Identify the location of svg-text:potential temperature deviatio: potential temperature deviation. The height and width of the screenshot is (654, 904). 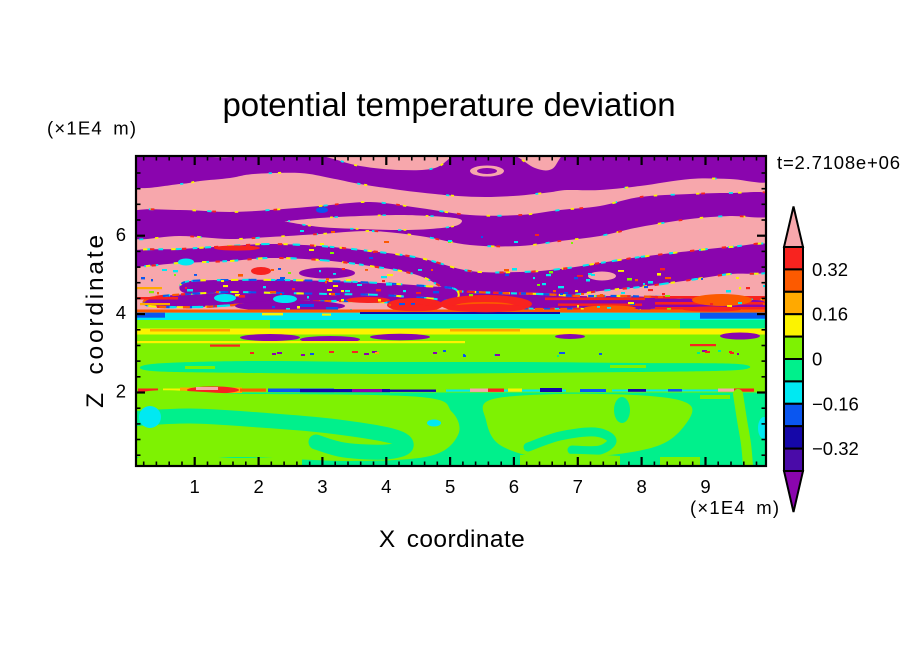
(448, 104).